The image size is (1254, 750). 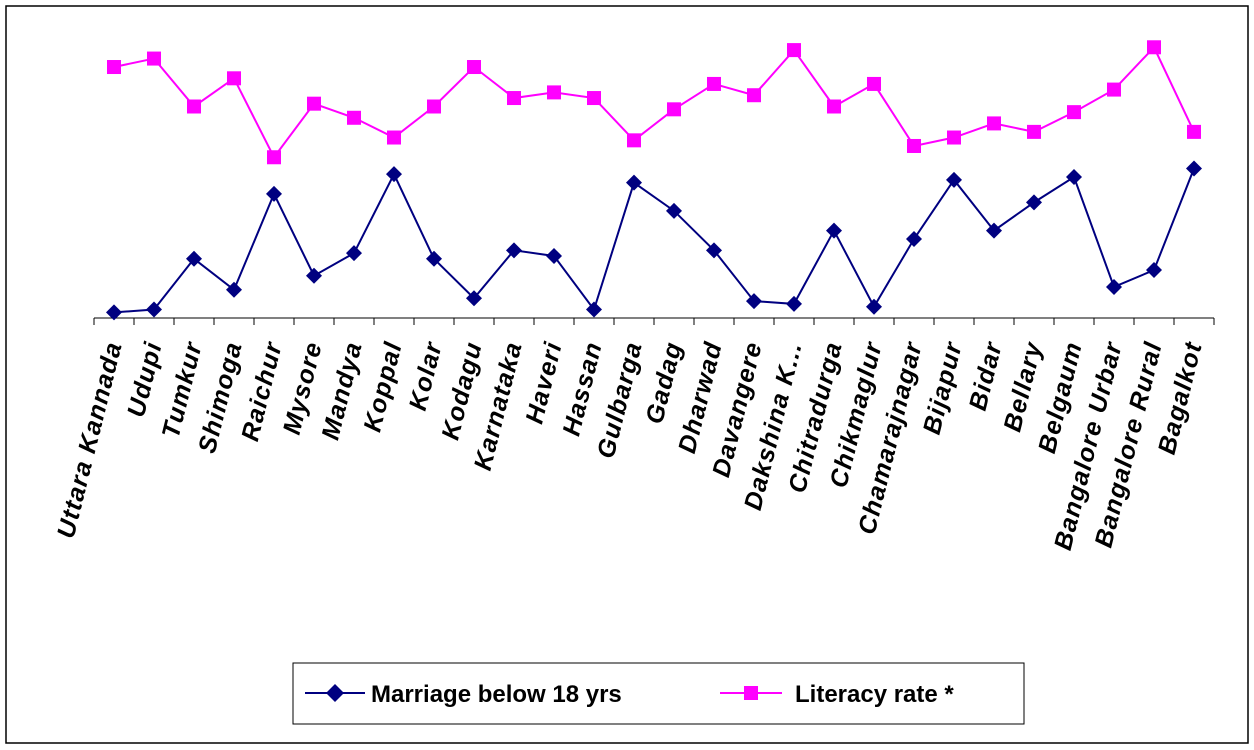 I want to click on legend-entry-marriage: Marriage below 18 yrs, so click(x=463, y=694).